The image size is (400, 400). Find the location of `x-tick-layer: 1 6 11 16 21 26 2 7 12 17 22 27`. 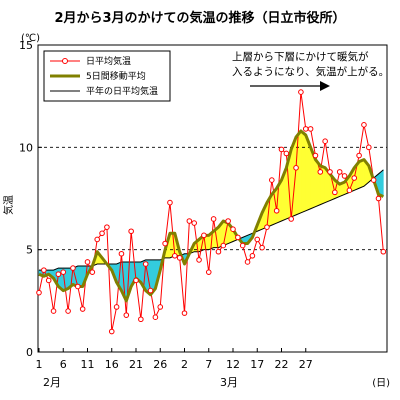

x-tick-layer: 1 6 11 16 21 26 2 7 12 17 22 27 is located at coordinates (174, 359).